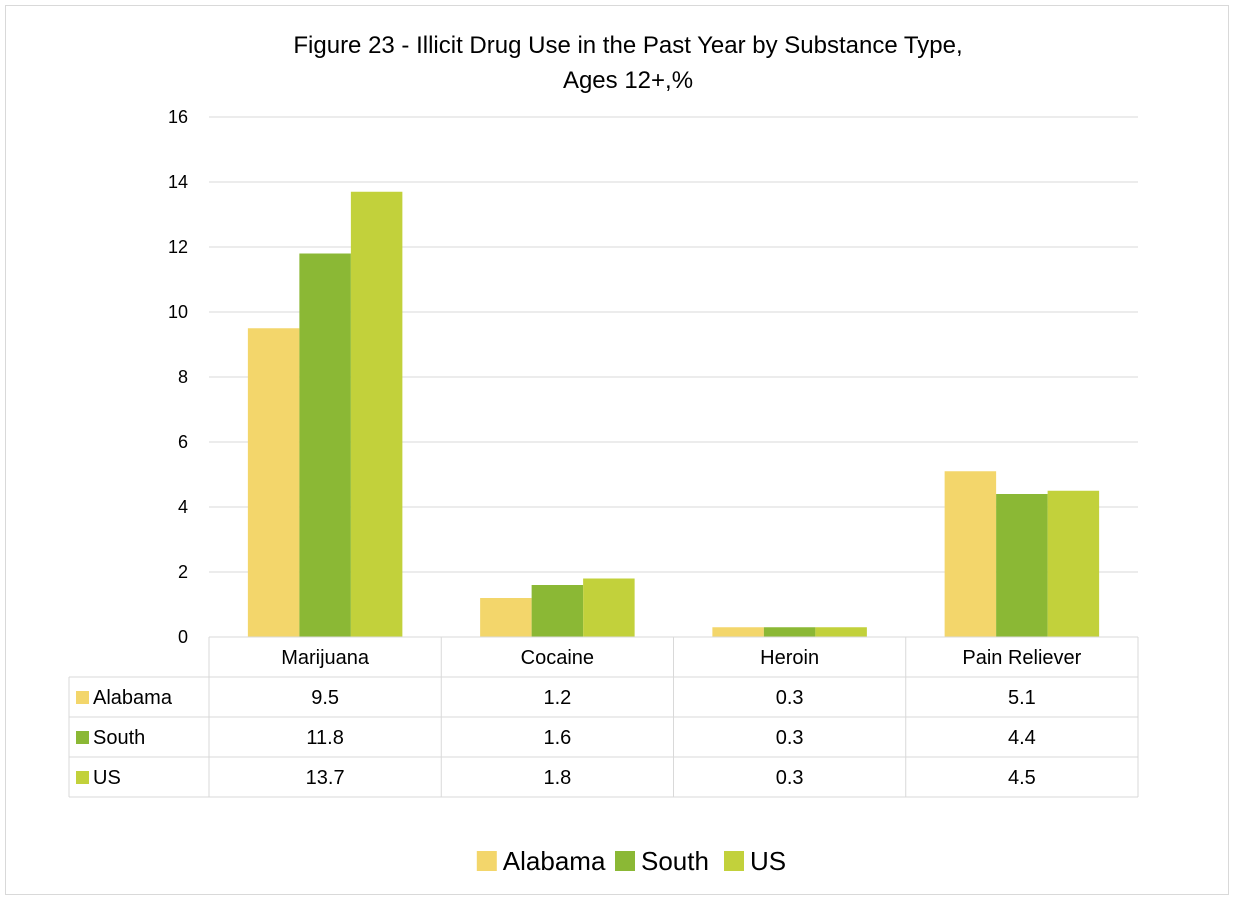  Describe the element at coordinates (1022, 698) in the screenshot. I see `table-cell-value: 5.1` at that location.